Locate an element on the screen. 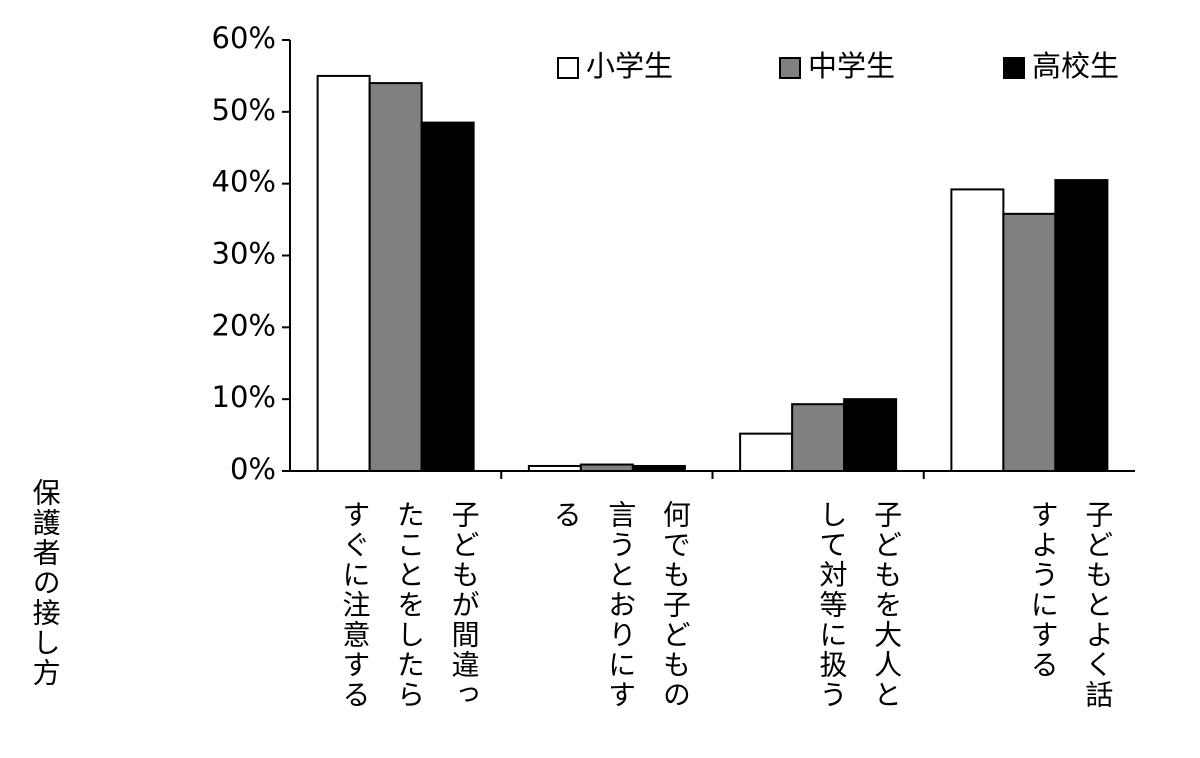  x-tick-label: 子どもを大人として対等に扱う is located at coordinates (859, 605).